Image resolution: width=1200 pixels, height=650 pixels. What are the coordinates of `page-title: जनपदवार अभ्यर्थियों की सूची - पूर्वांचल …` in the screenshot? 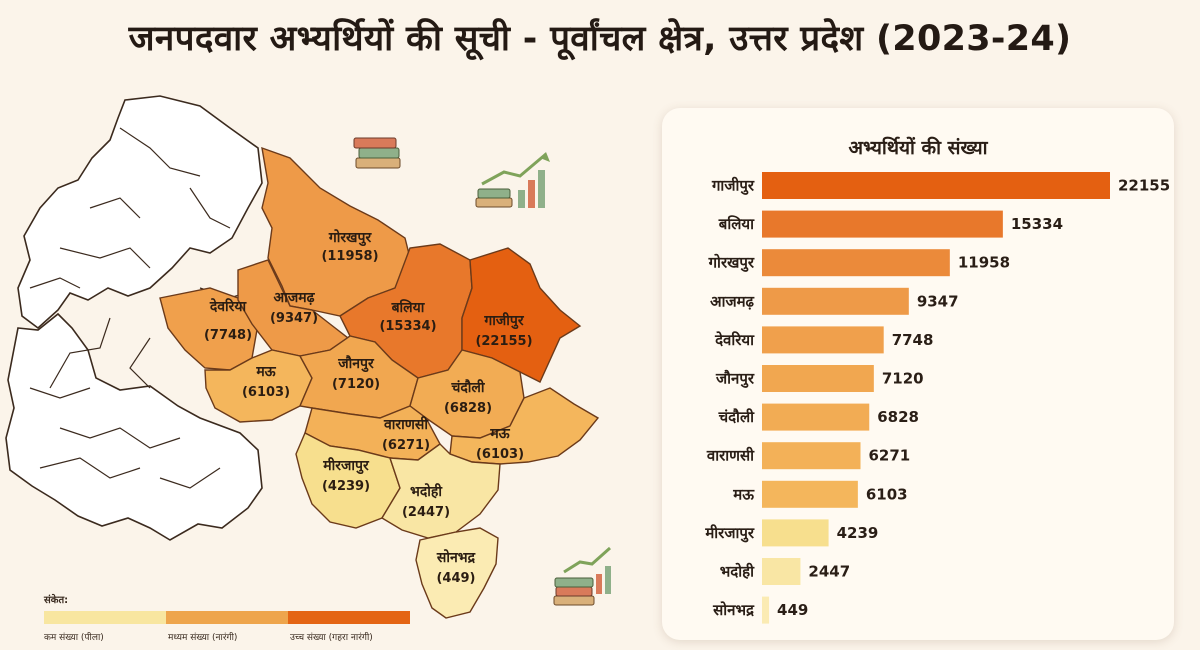 It's located at (600, 39).